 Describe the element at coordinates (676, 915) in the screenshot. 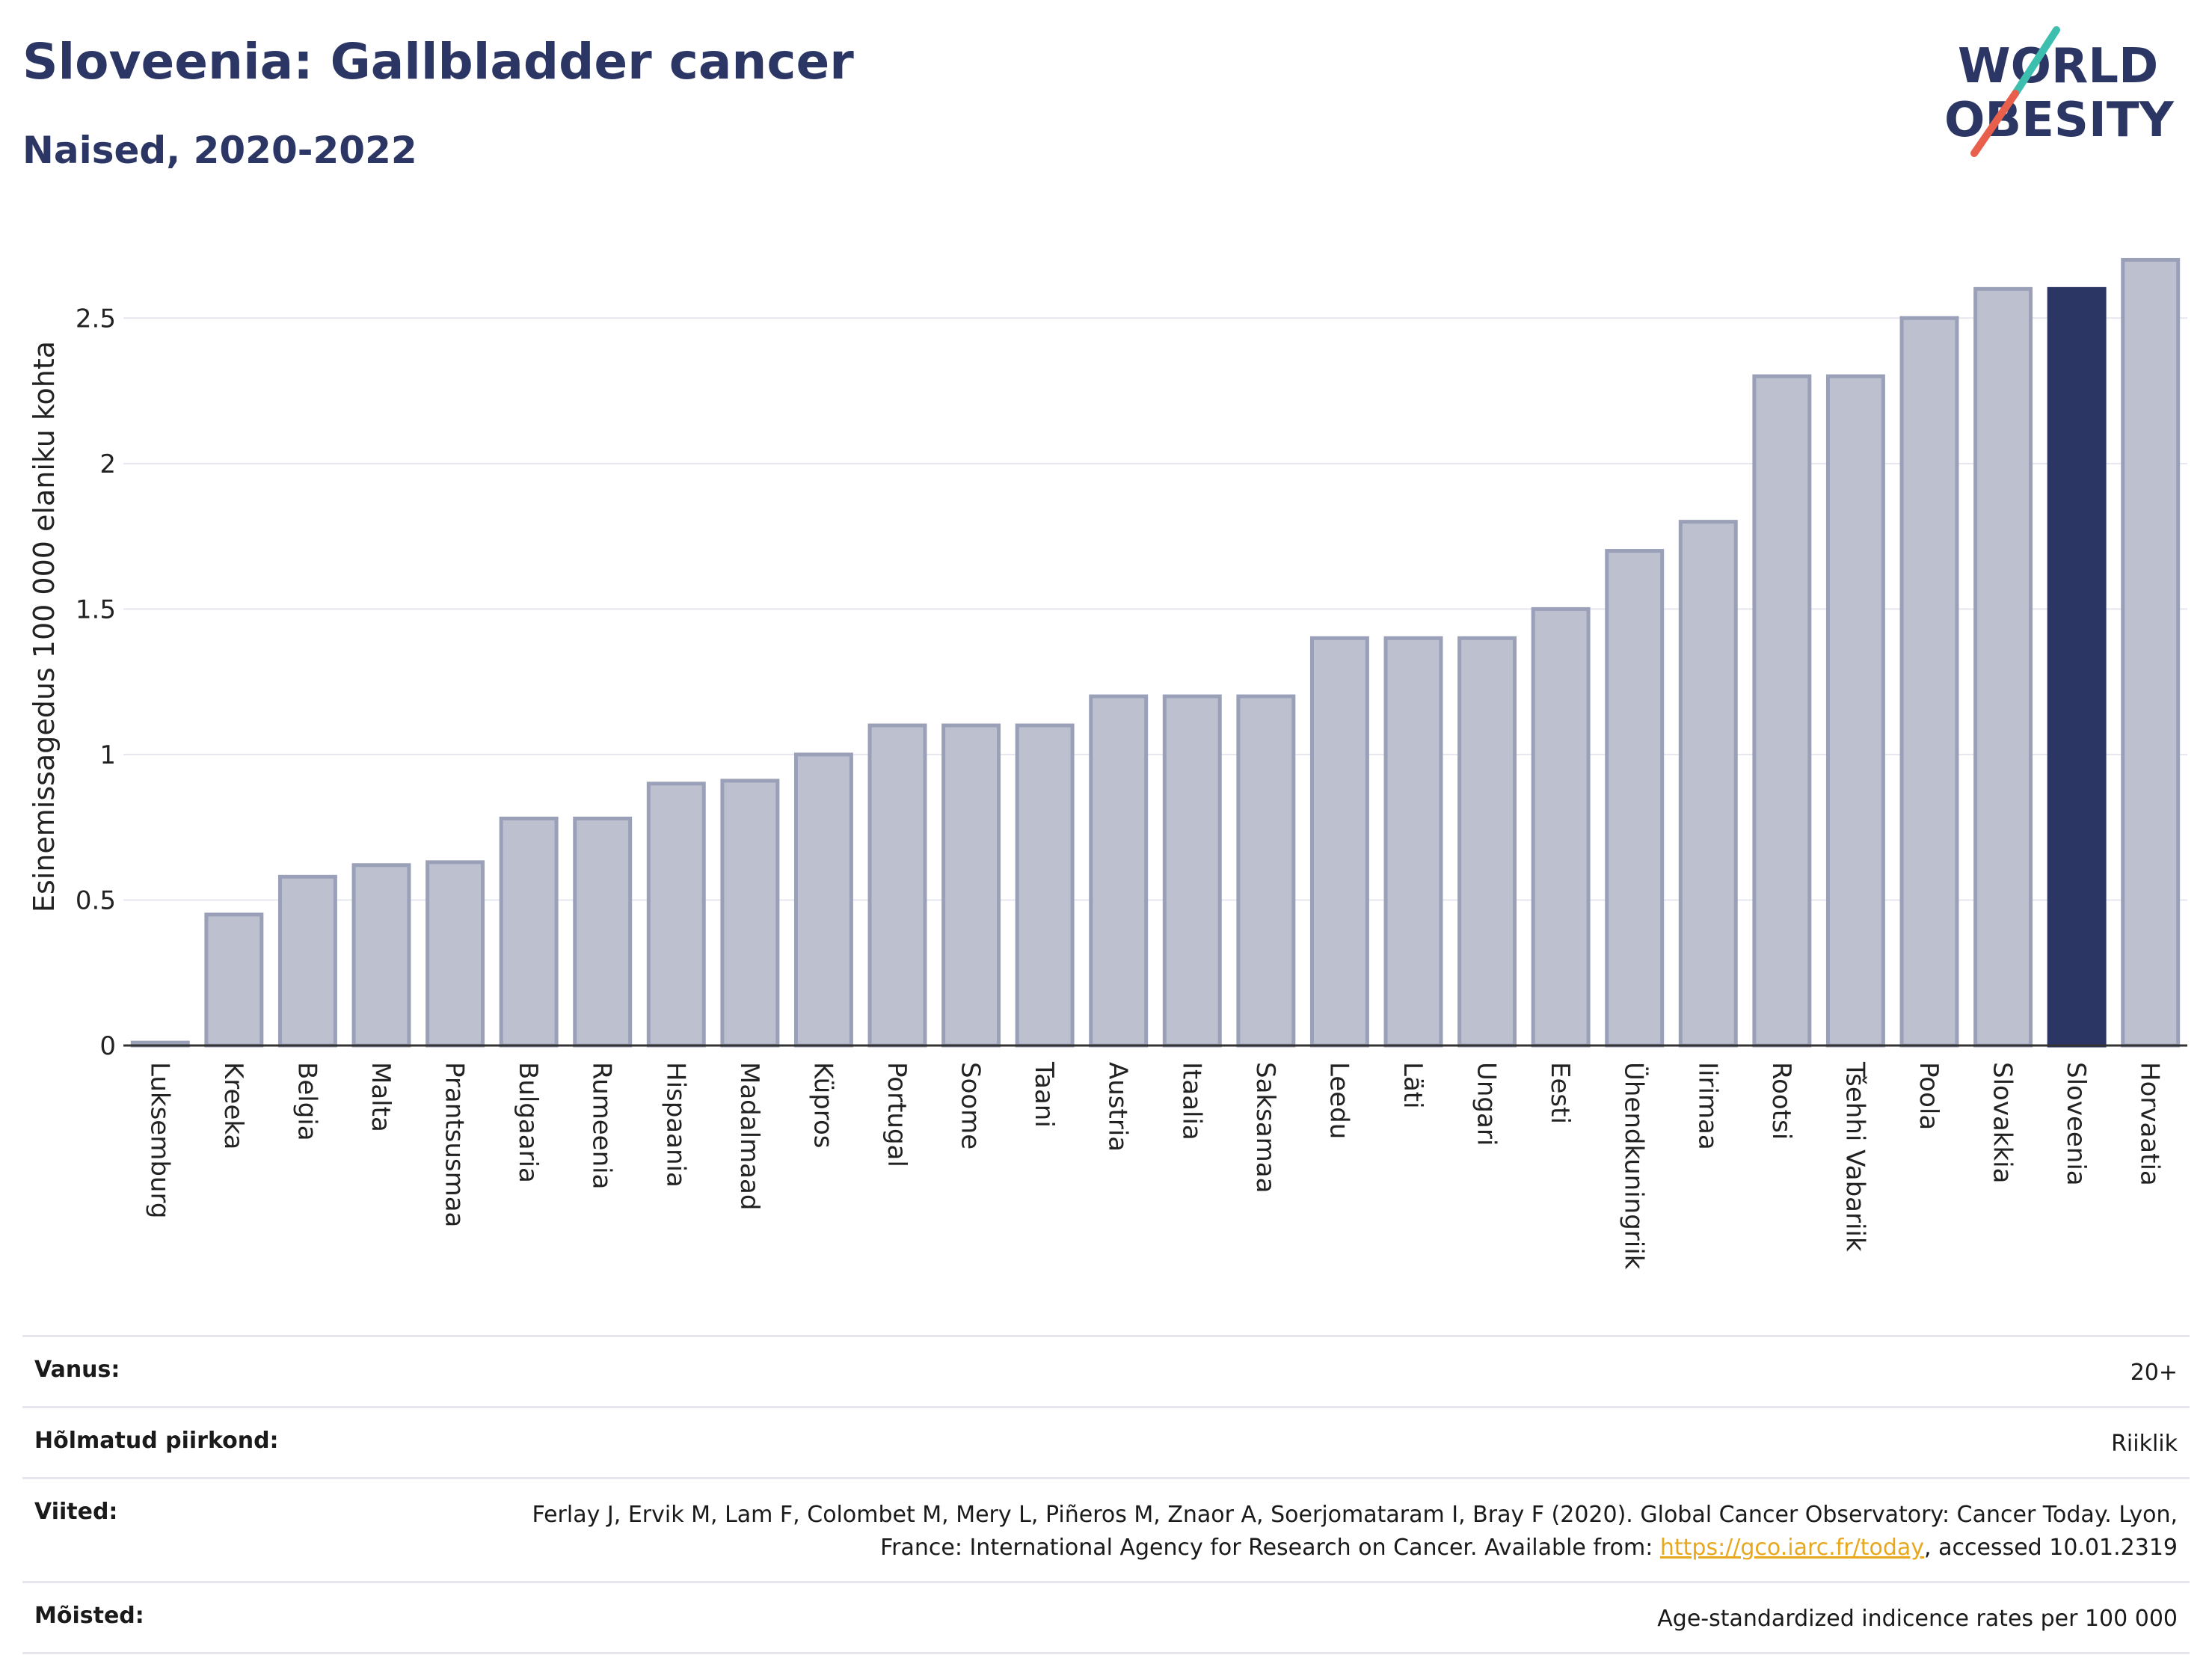

I see `bar-hispaania` at that location.